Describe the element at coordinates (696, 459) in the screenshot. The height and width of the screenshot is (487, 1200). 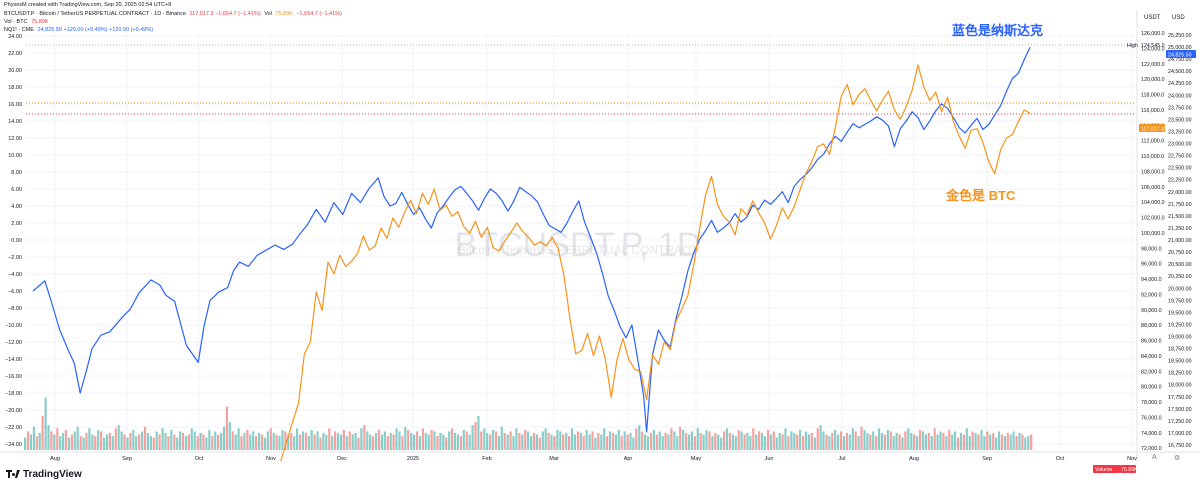
I see `time-axis-tick: May` at that location.